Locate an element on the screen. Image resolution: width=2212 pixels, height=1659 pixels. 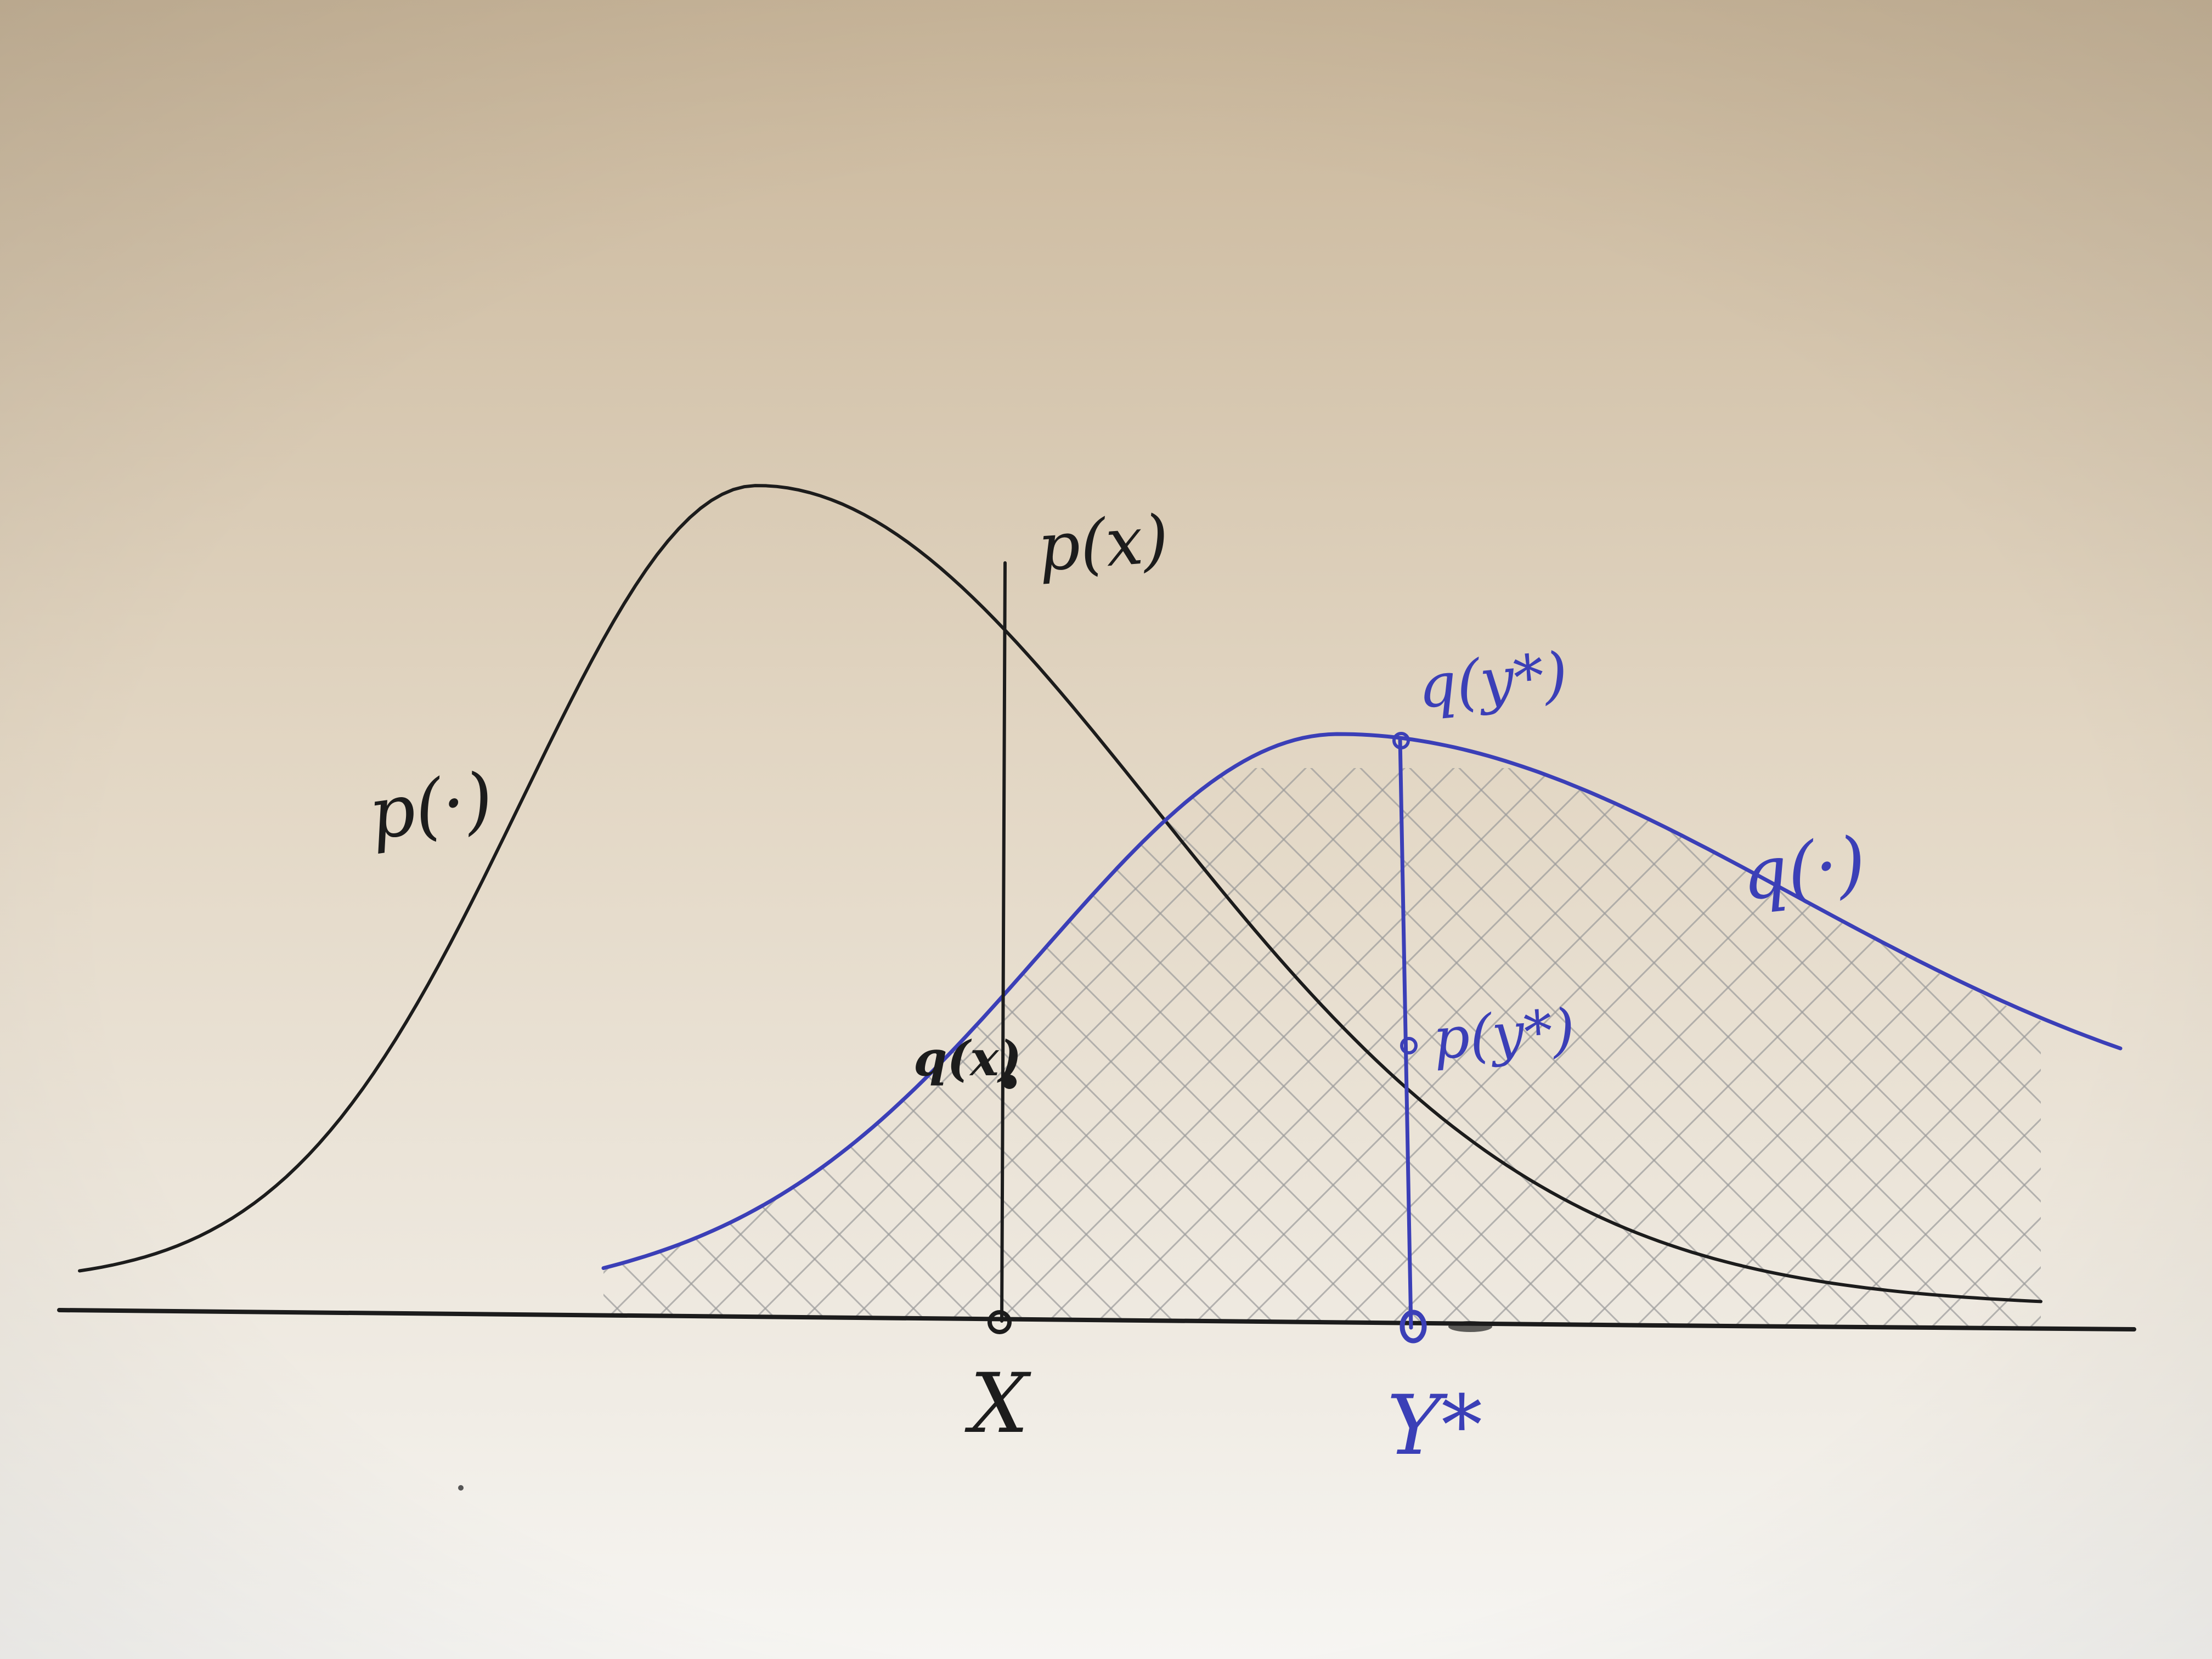
q-ystar-point is located at coordinates (1401, 740).